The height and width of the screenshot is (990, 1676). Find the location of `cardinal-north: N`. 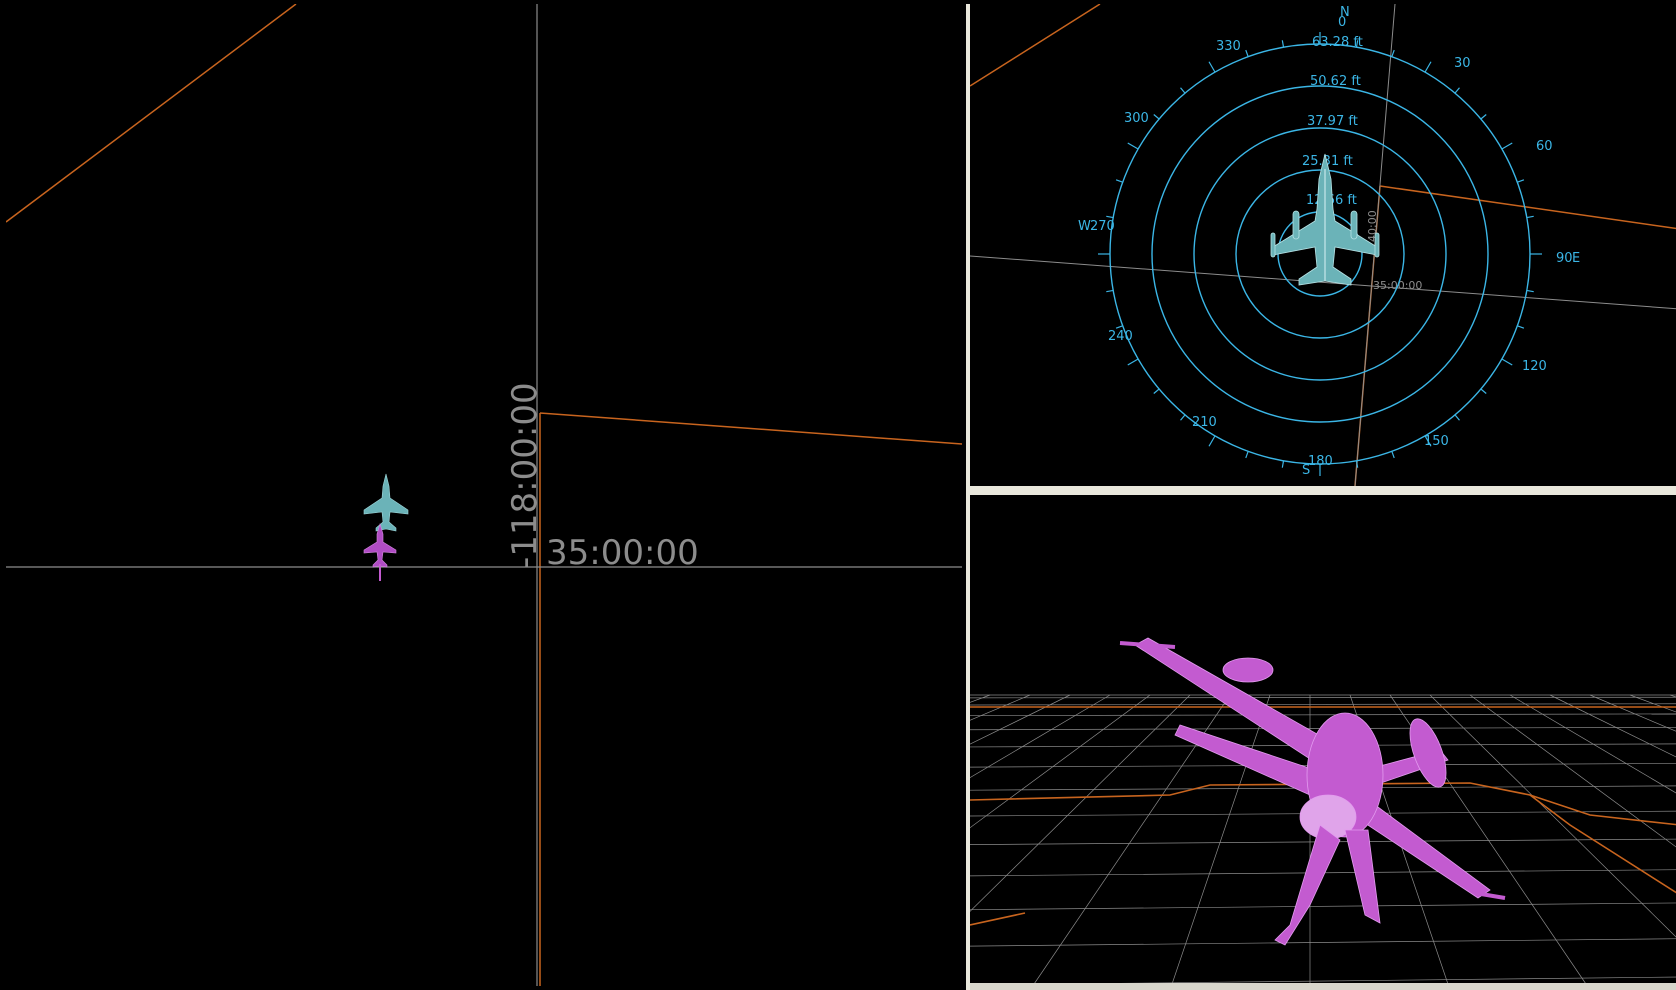

cardinal-north: N is located at coordinates (1345, 12).